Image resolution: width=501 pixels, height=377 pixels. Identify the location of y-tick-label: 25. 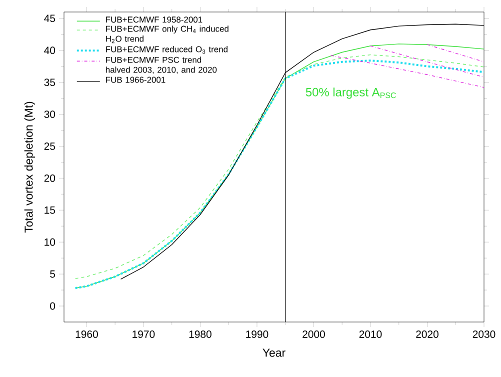
(50, 146).